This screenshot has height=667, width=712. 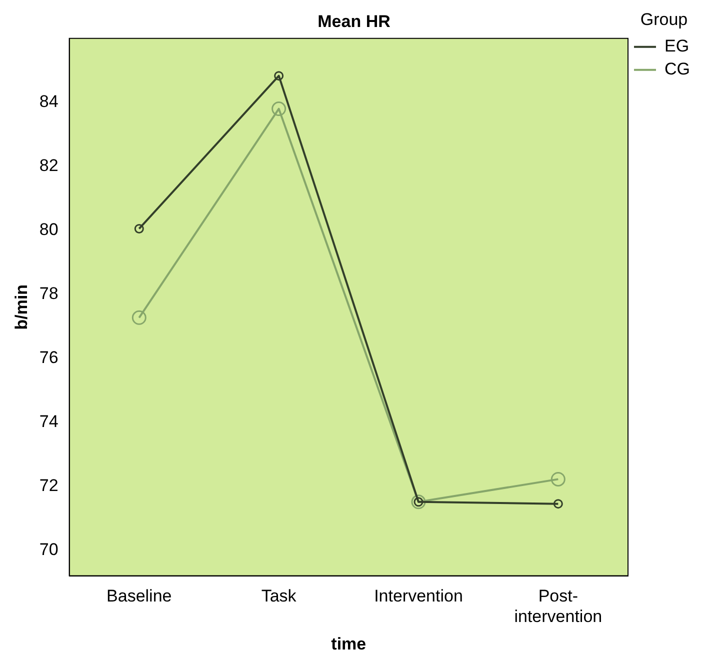 What do you see at coordinates (664, 20) in the screenshot?
I see `legend-title: Group` at bounding box center [664, 20].